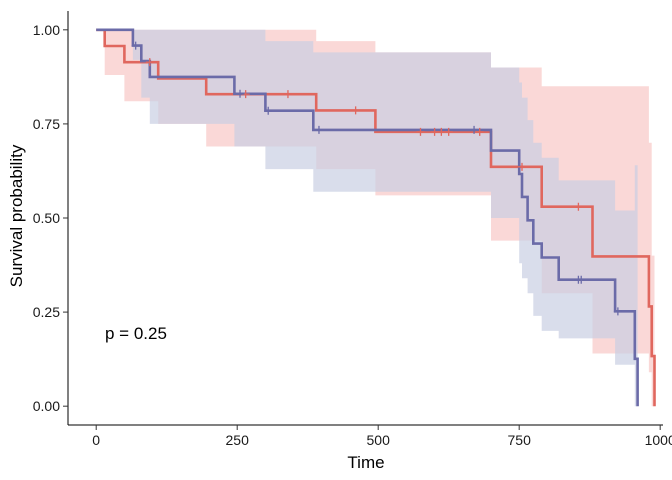 Image resolution: width=672 pixels, height=480 pixels. Describe the element at coordinates (46, 30) in the screenshot. I see `y-tick-label: 1.00` at that location.